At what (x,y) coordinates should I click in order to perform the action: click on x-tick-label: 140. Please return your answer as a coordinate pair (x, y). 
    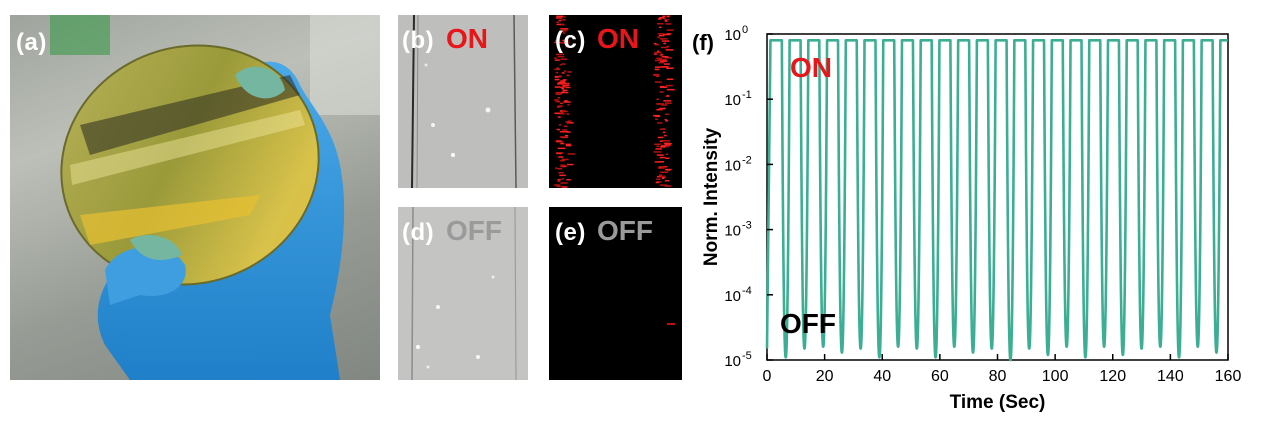
    Looking at the image, I should click on (1170, 376).